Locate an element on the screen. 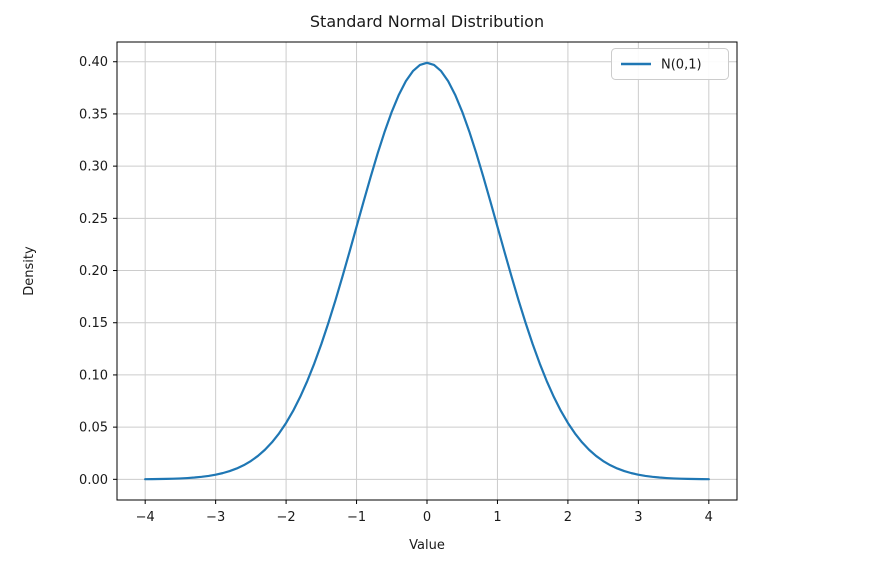 The image size is (872, 566). x-tick-label: 4 is located at coordinates (709, 517).